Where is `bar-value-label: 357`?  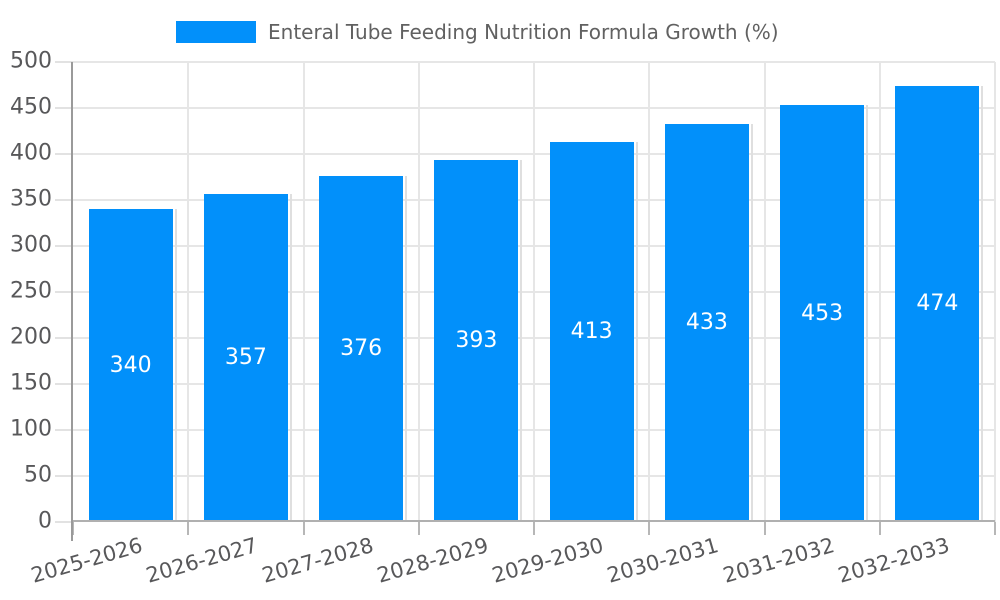 bar-value-label: 357 is located at coordinates (245, 357).